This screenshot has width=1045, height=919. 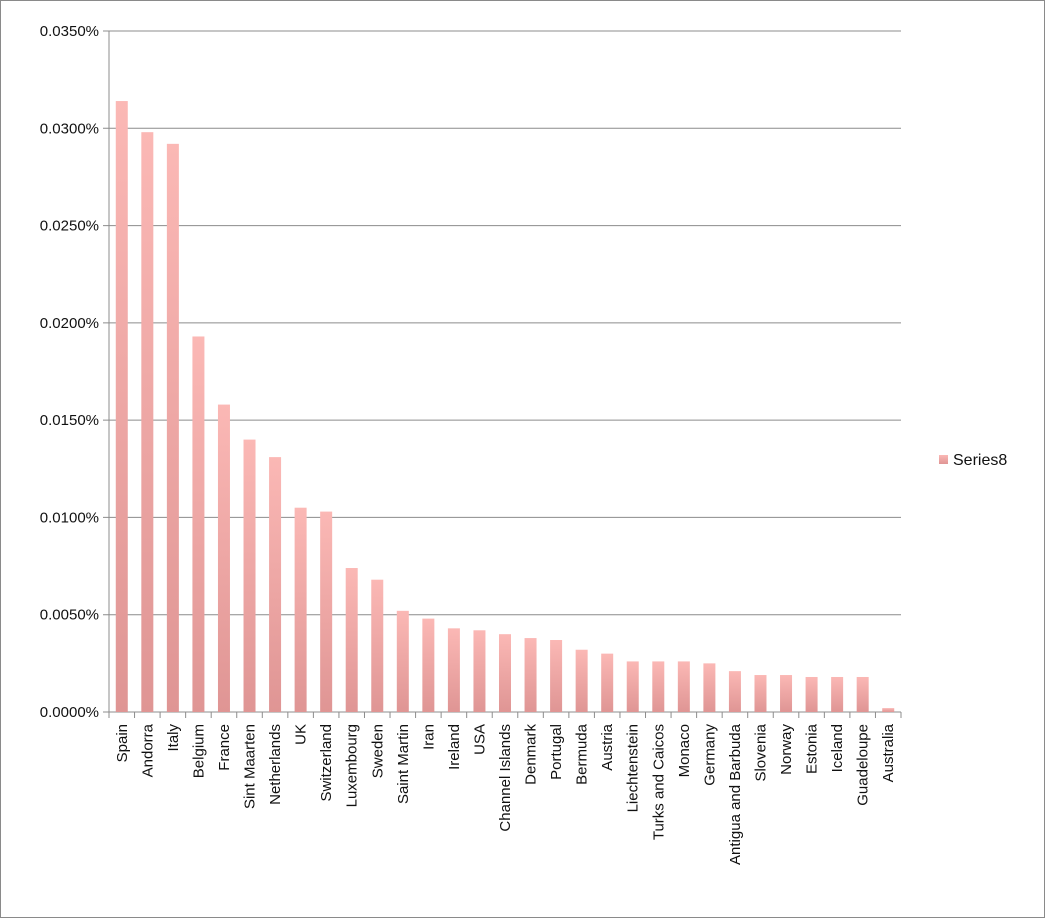 I want to click on bar-channel-islands, so click(x=505, y=673).